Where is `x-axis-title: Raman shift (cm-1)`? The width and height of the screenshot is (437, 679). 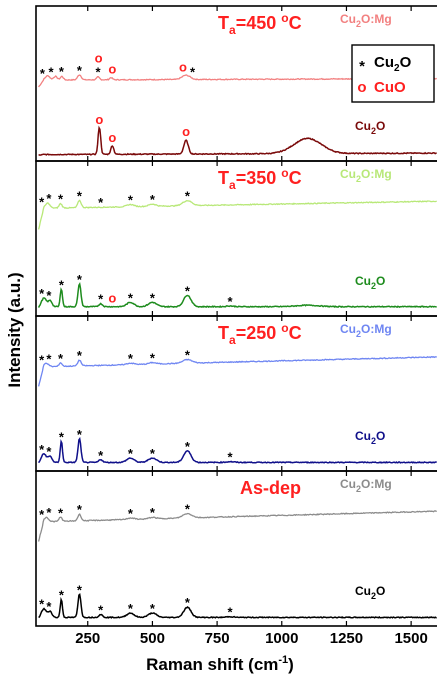 x-axis-title: Raman shift (cm-1) is located at coordinates (220, 664).